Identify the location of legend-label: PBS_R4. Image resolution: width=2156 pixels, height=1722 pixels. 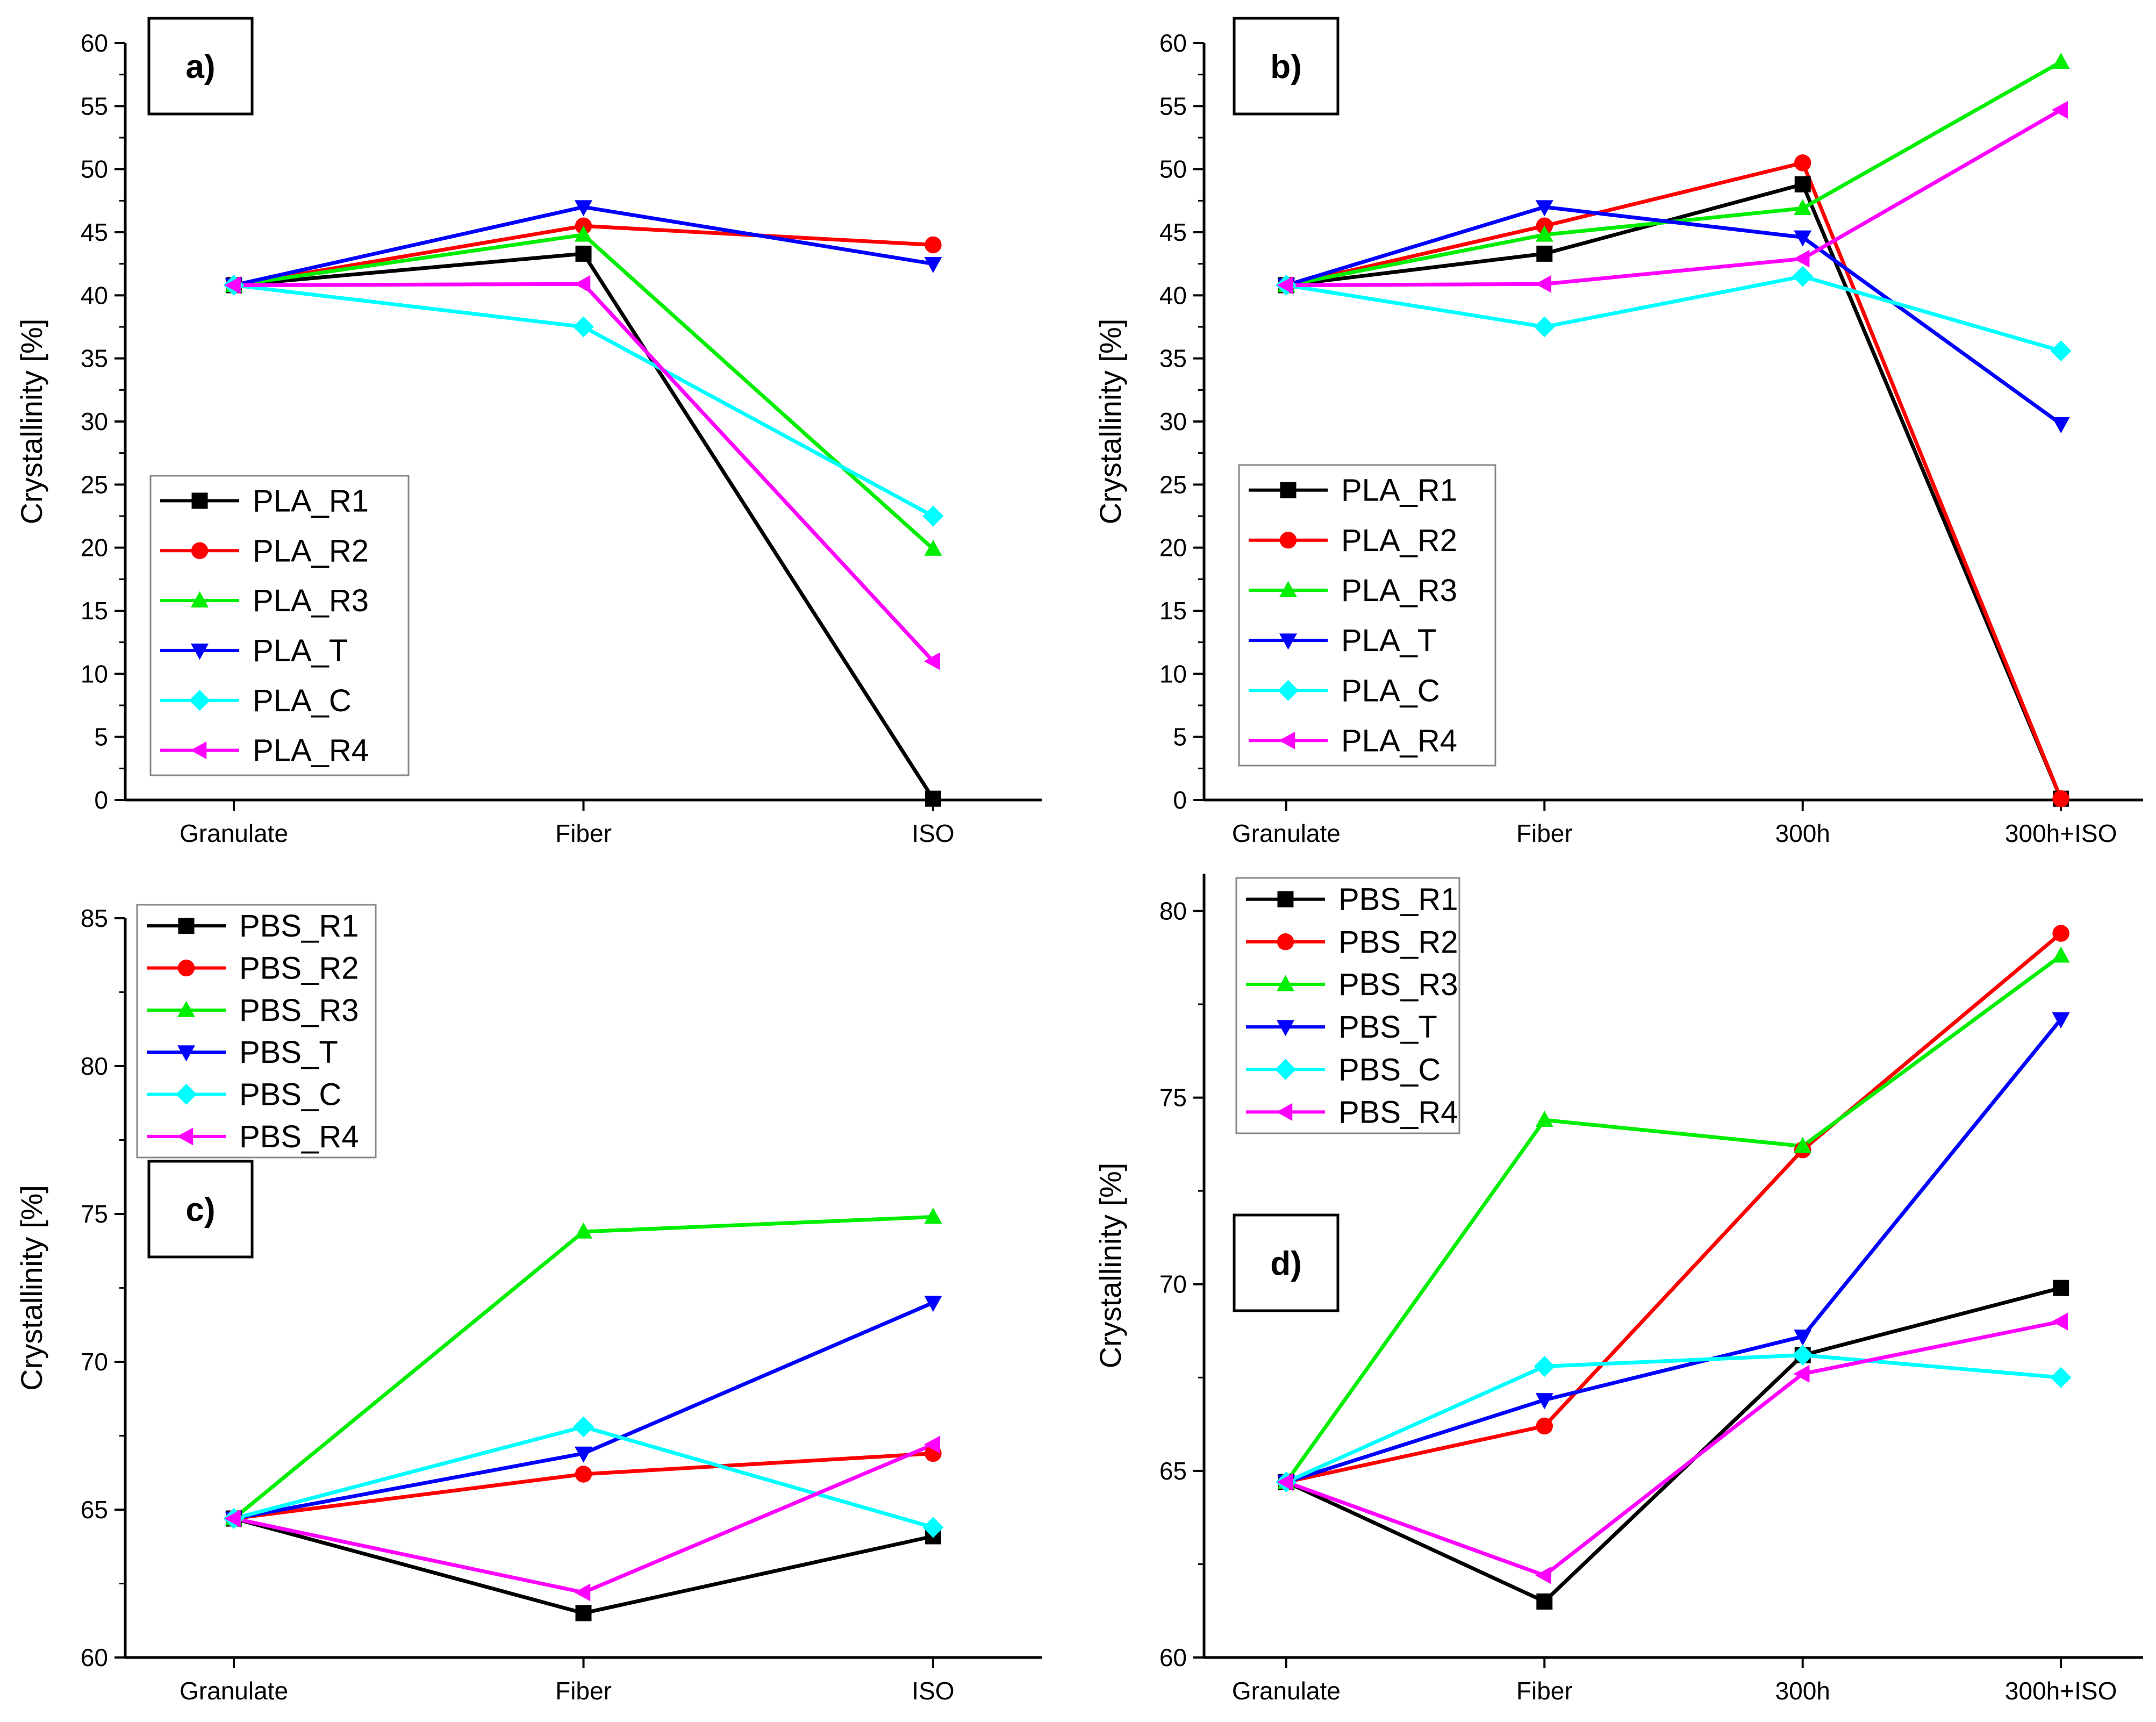
(1398, 1112).